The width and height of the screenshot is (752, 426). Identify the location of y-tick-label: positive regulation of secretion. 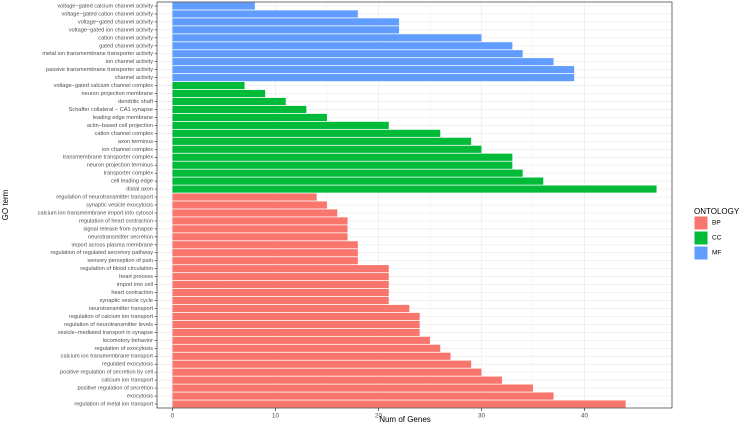
(115, 389).